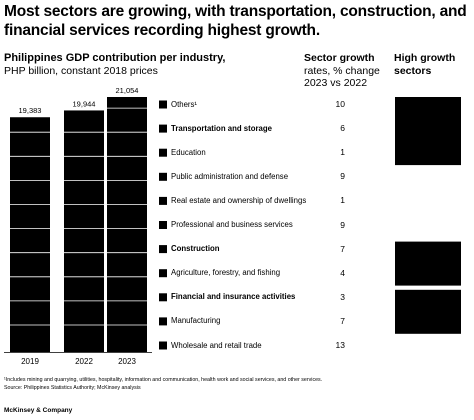  What do you see at coordinates (340, 104) in the screenshot?
I see `growth-rate-value: 10` at bounding box center [340, 104].